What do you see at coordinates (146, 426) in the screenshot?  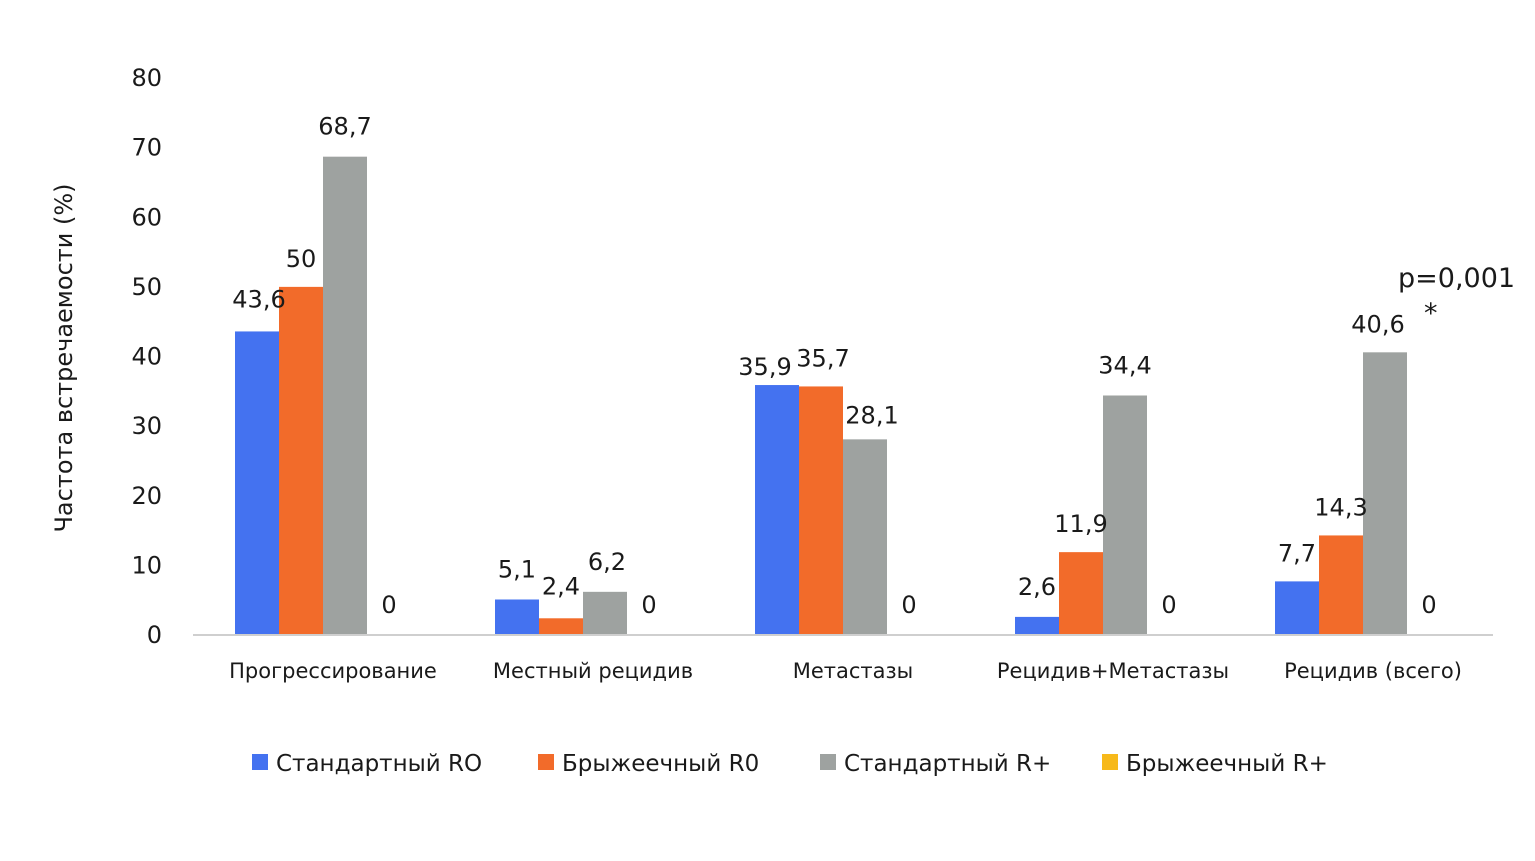 I see `y-tick-label: 30` at bounding box center [146, 426].